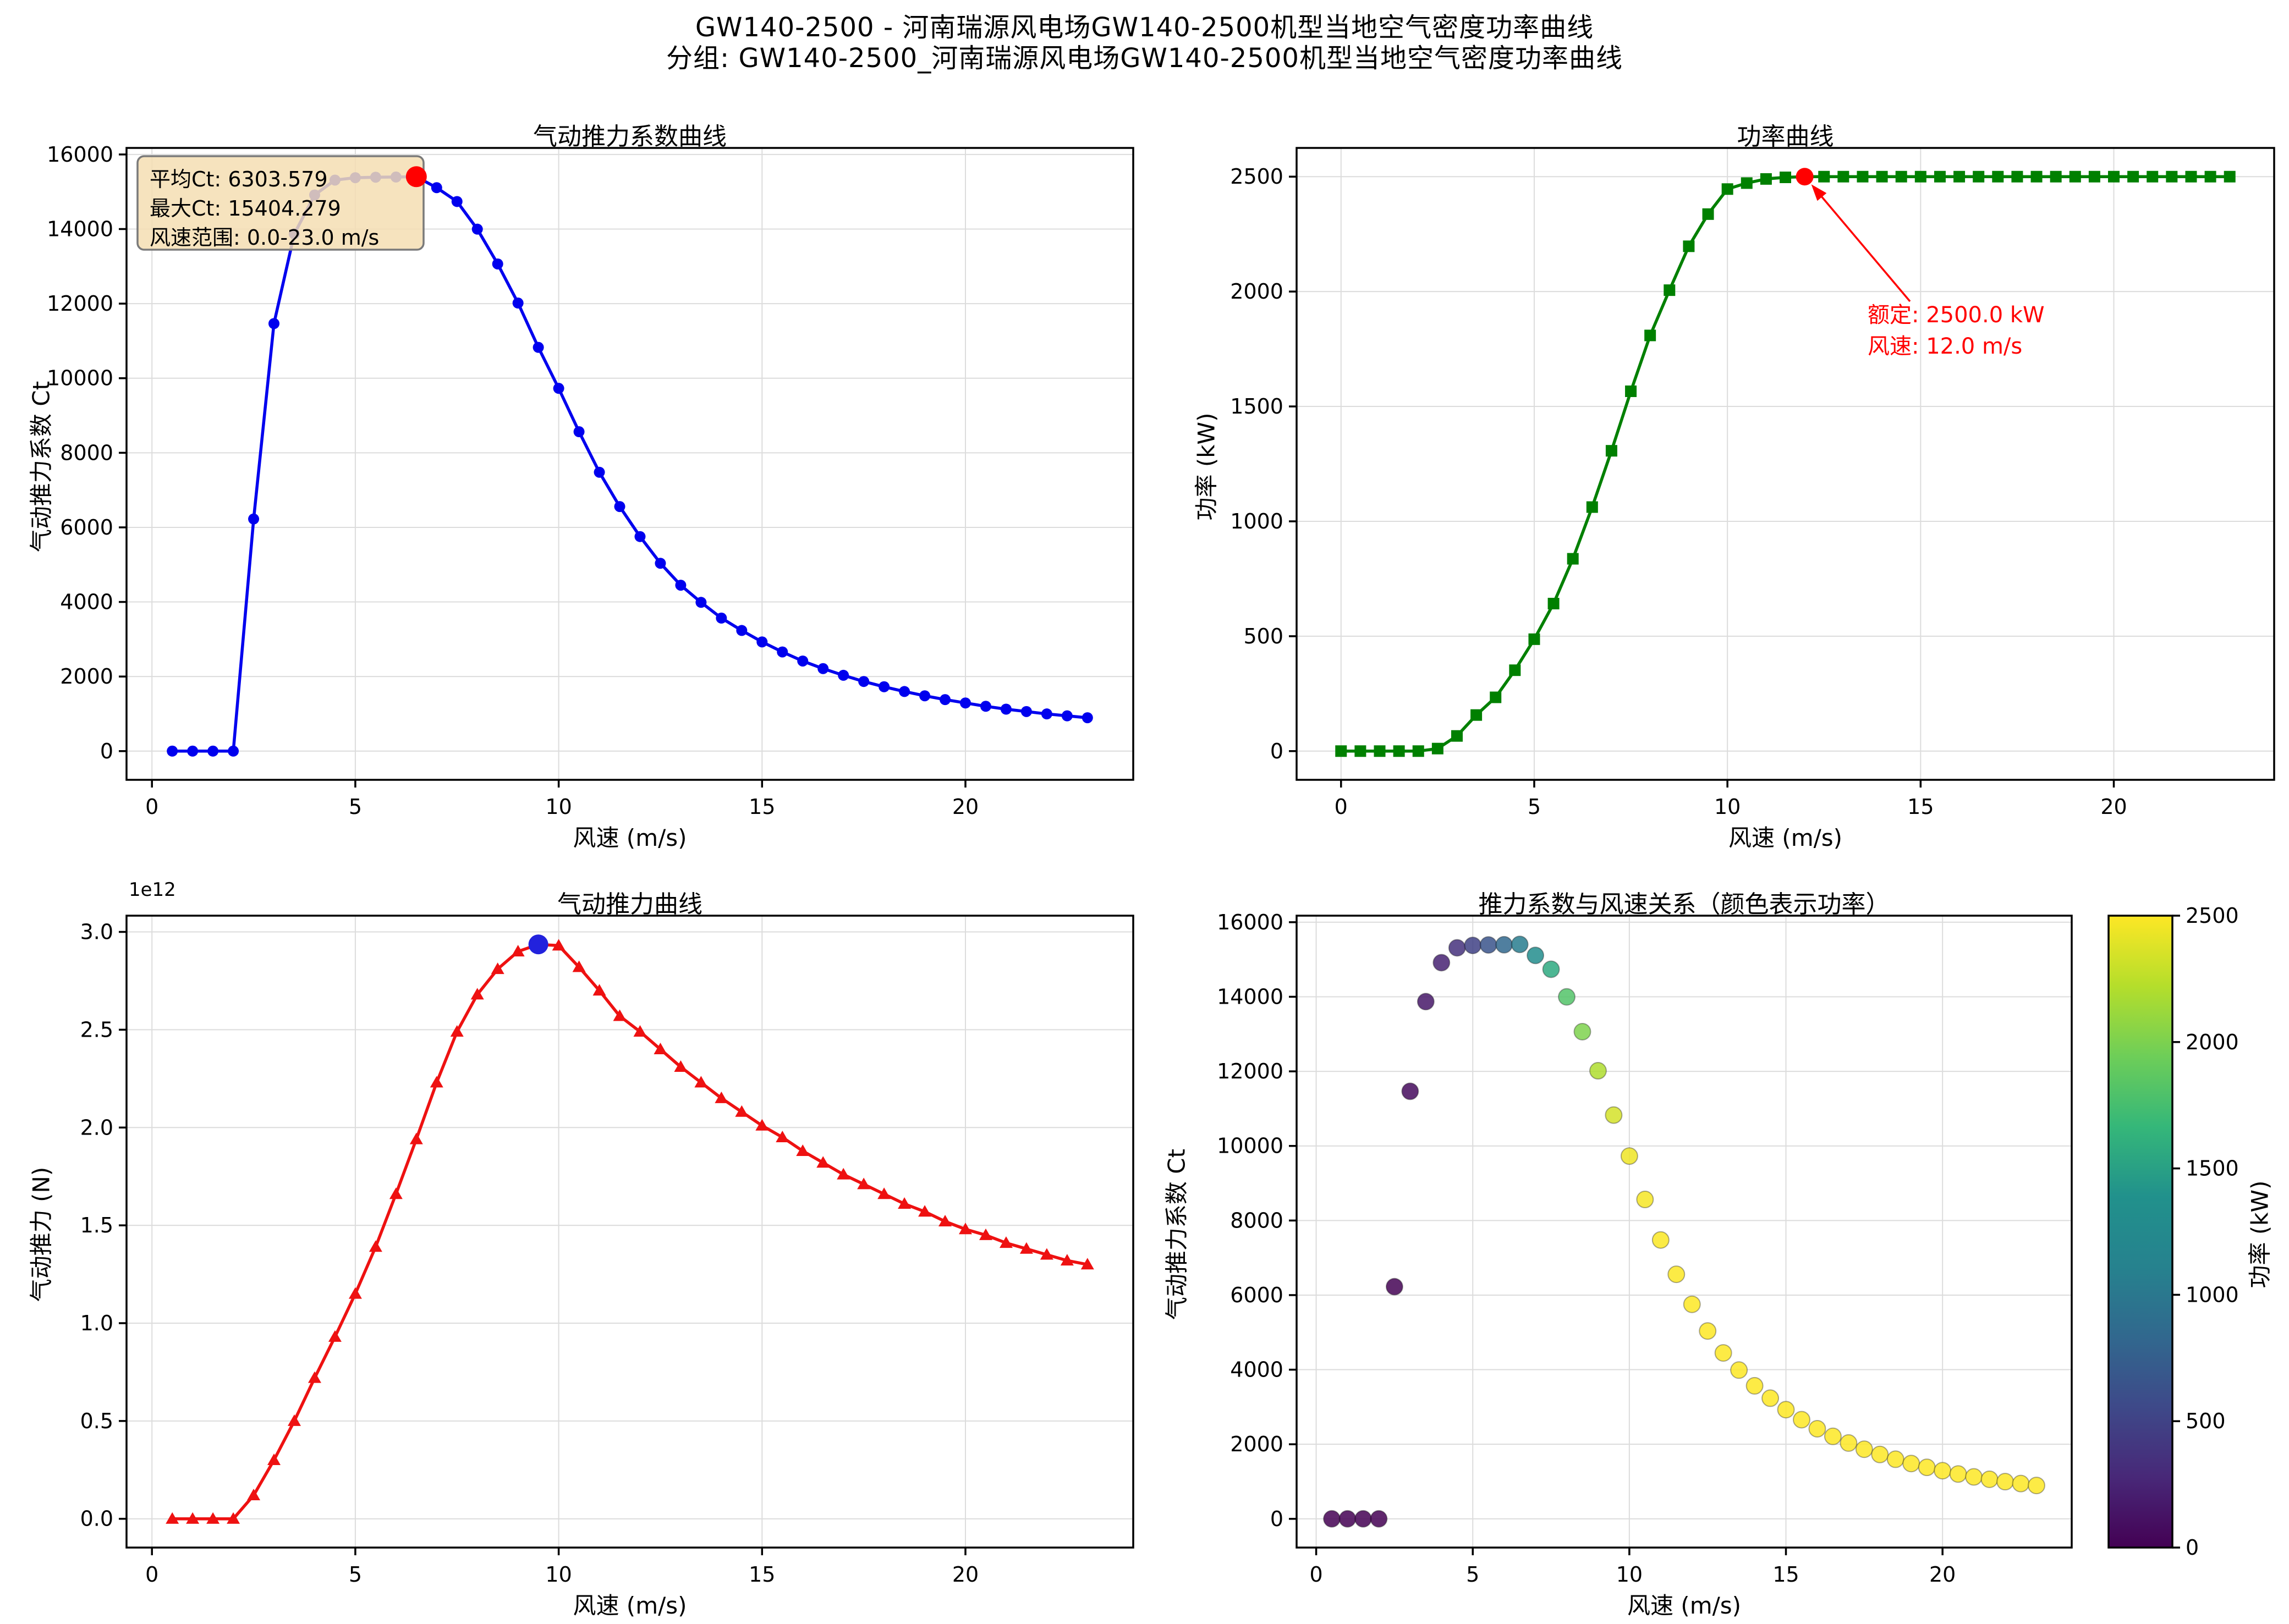 The height and width of the screenshot is (1624, 2289). Describe the element at coordinates (2212, 916) in the screenshot. I see `svg-text: 2500` at that location.